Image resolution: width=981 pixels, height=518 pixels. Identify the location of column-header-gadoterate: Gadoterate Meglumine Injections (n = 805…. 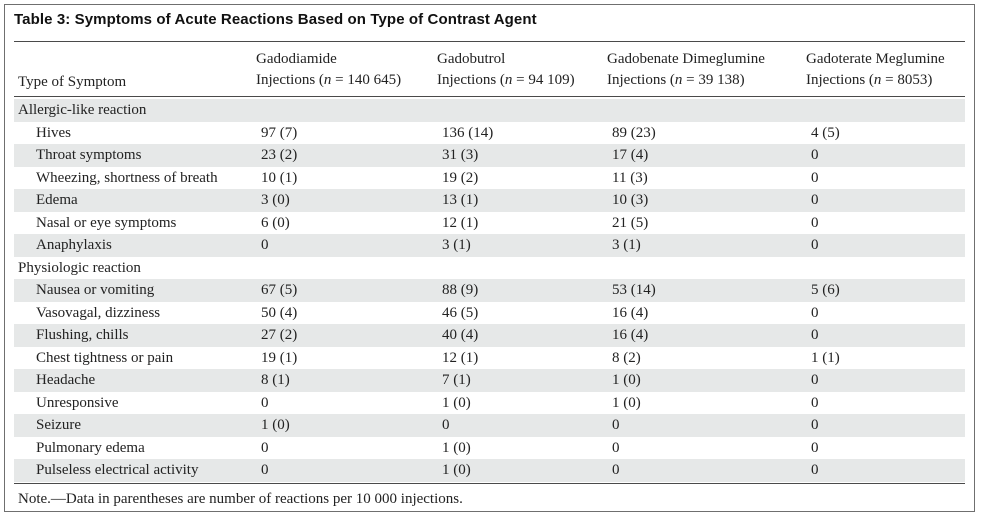
(875, 70).